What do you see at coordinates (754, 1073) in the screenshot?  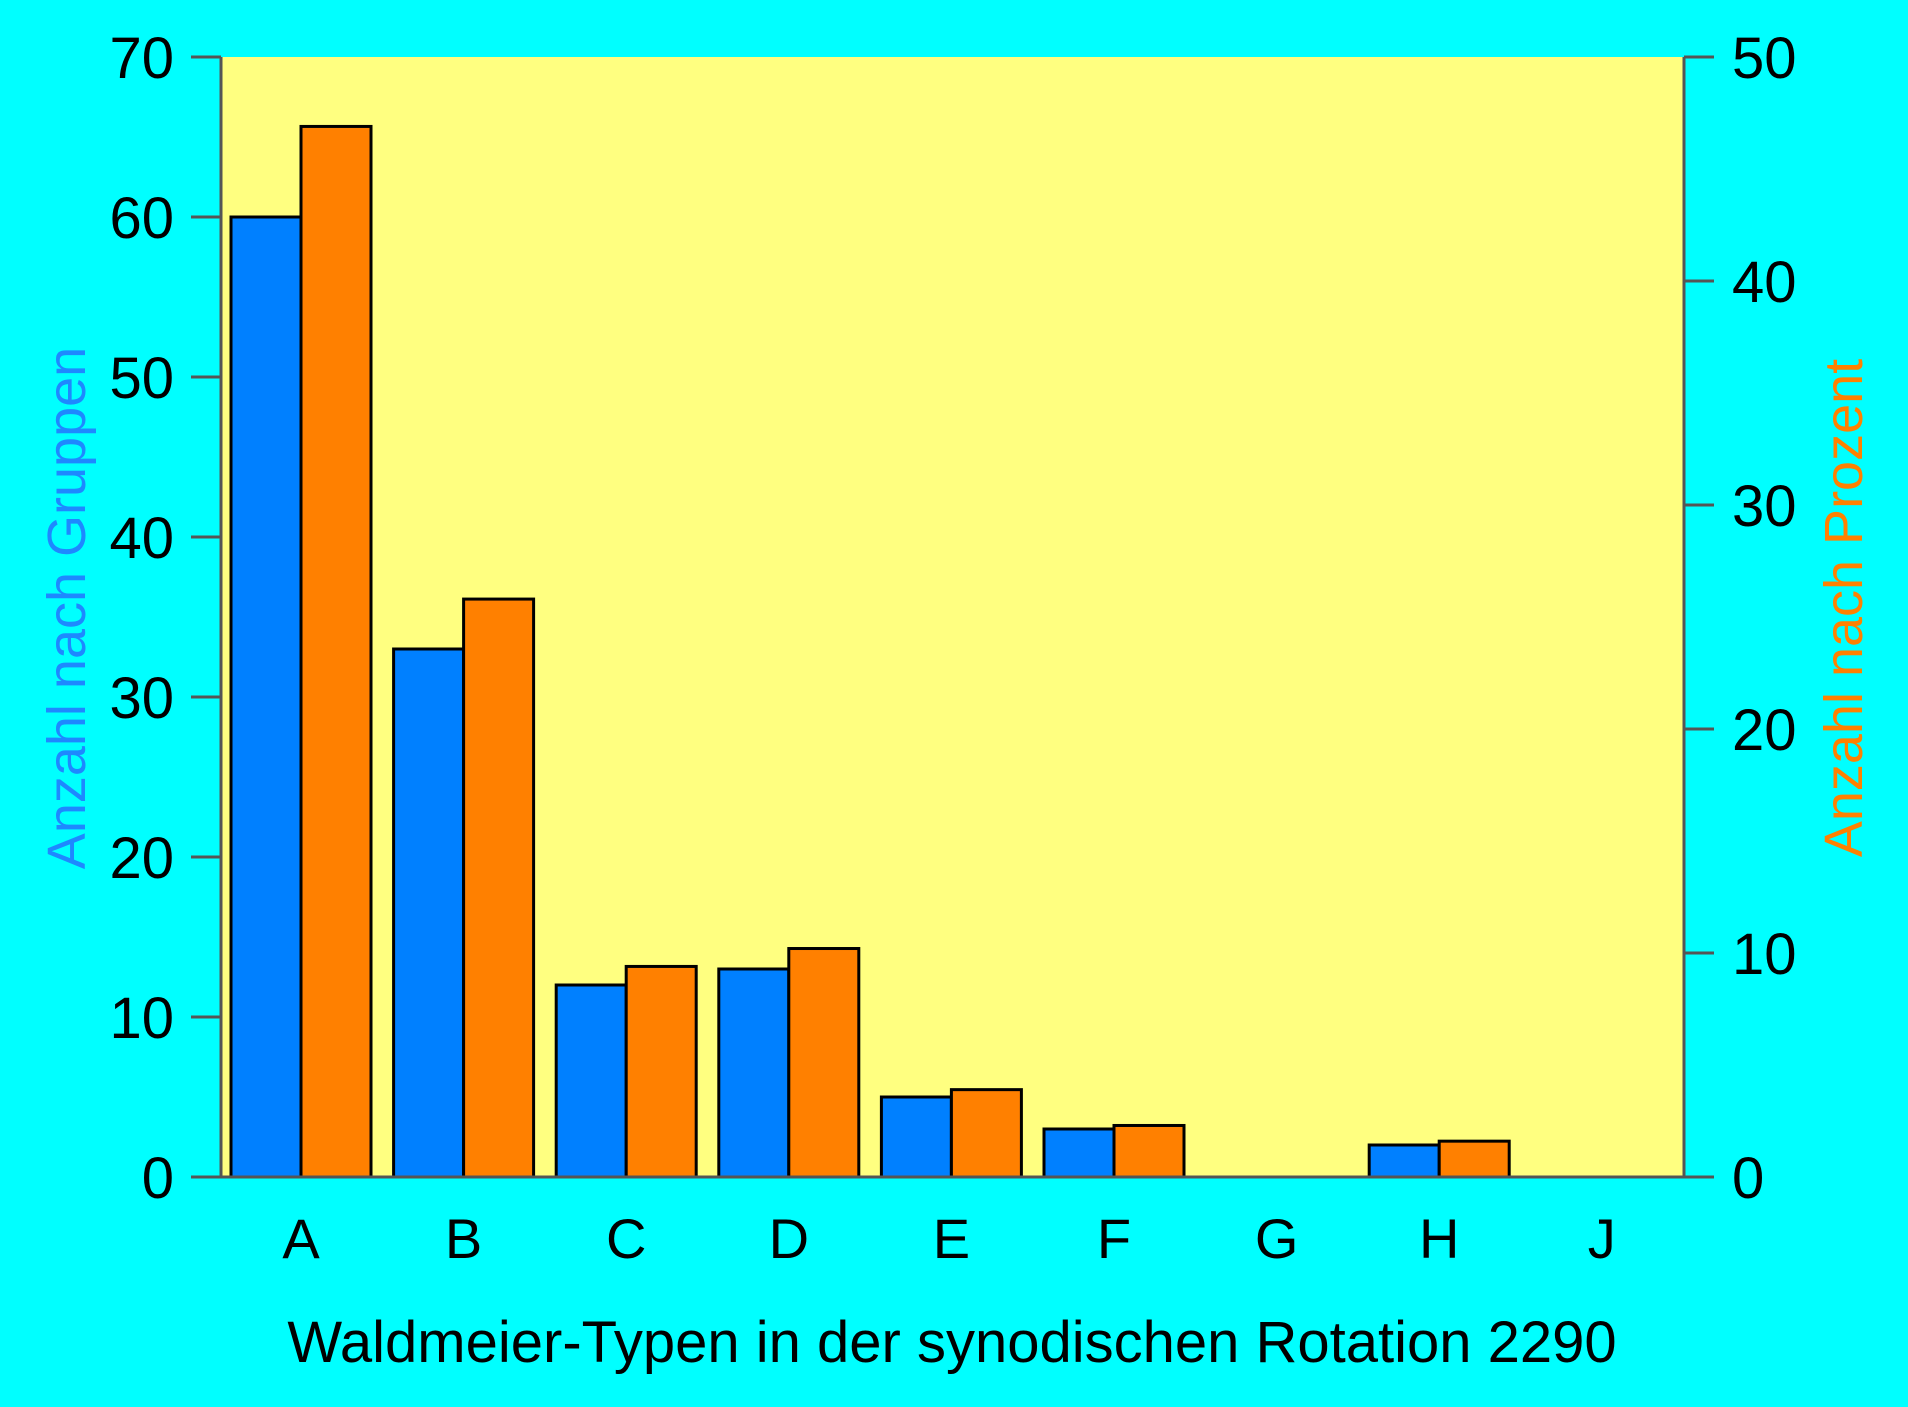 I see `bar-groups-D` at bounding box center [754, 1073].